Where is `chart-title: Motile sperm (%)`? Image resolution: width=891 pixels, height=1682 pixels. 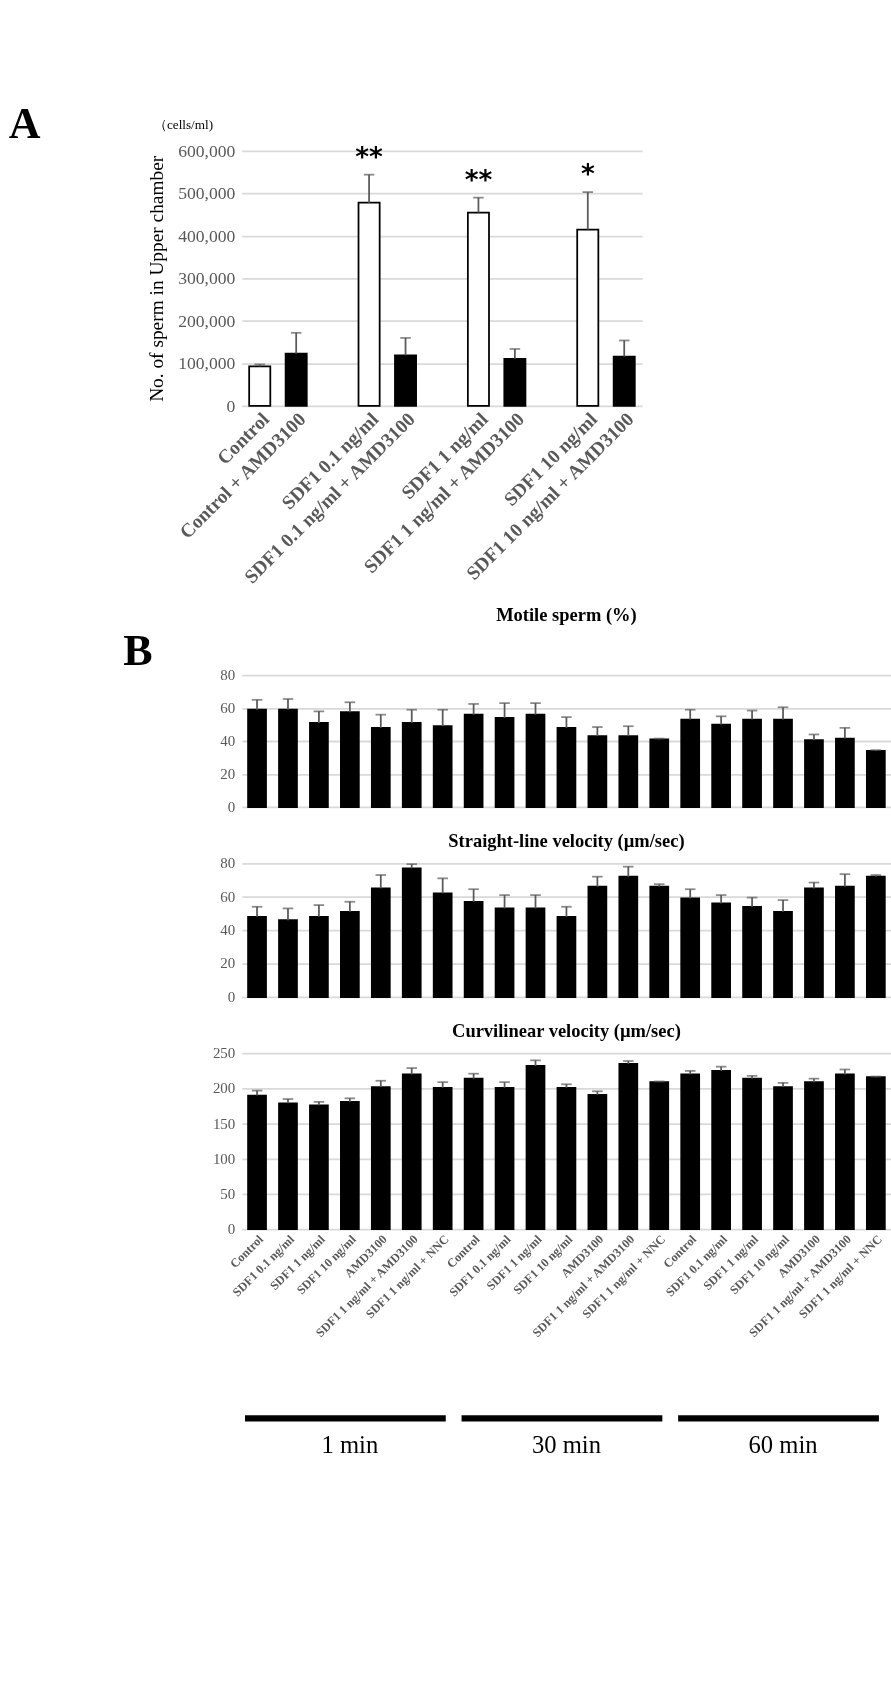
chart-title: Motile sperm (%) is located at coordinates (566, 615).